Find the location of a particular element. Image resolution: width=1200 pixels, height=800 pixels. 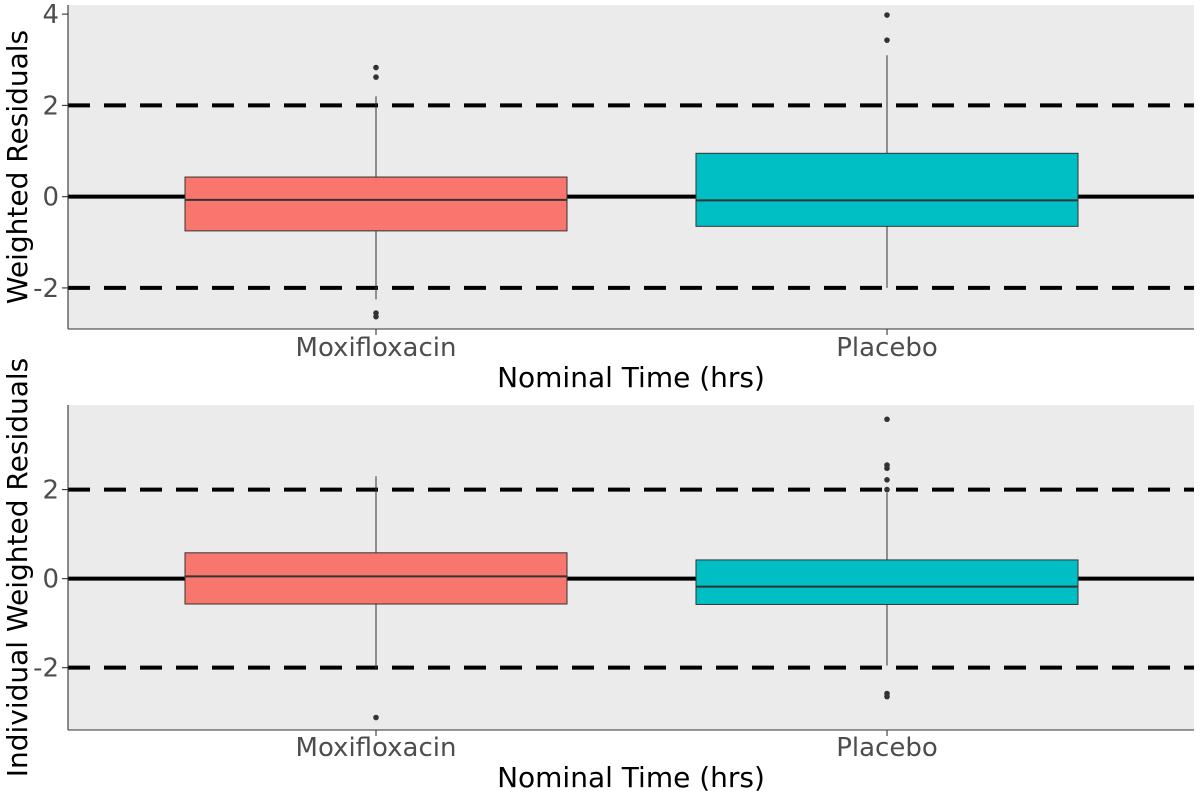

y-axis-title: Individual Weighted Residuals is located at coordinates (17, 568).